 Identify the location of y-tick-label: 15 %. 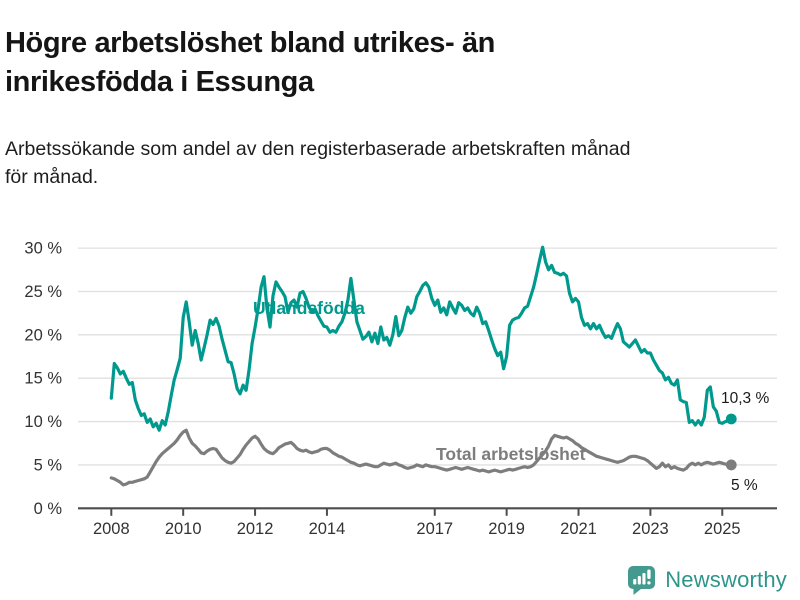
(43, 379).